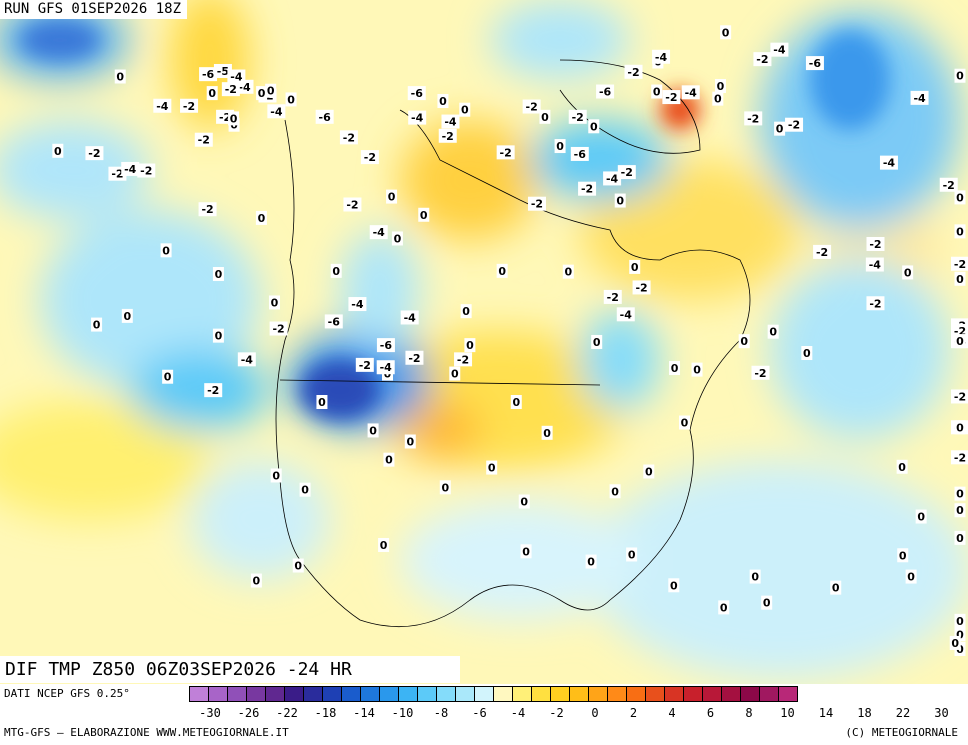 The height and width of the screenshot is (745, 968). What do you see at coordinates (223, 71) in the screenshot?
I see `contour-label: -5` at bounding box center [223, 71].